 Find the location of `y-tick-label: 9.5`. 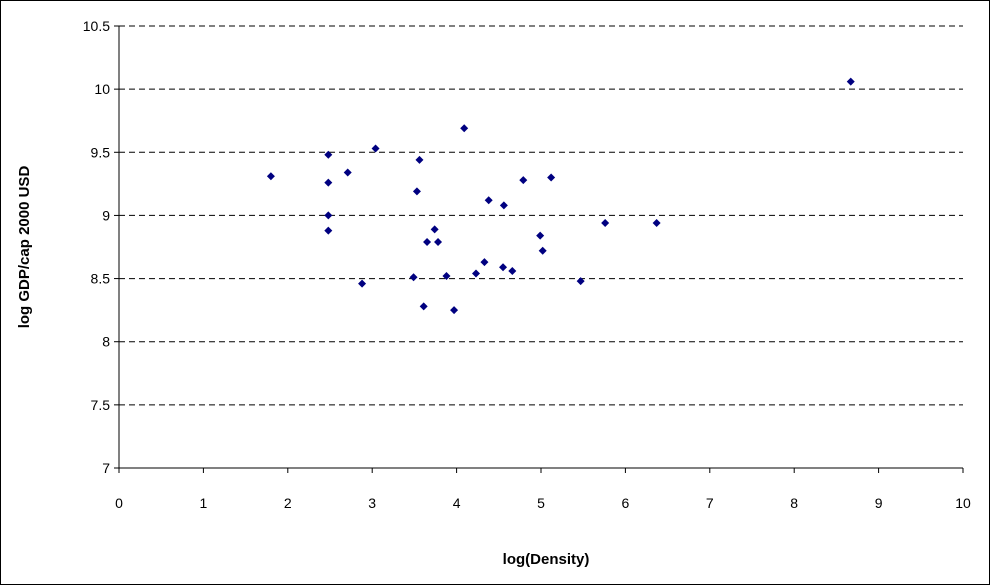

y-tick-label: 9.5 is located at coordinates (101, 152).